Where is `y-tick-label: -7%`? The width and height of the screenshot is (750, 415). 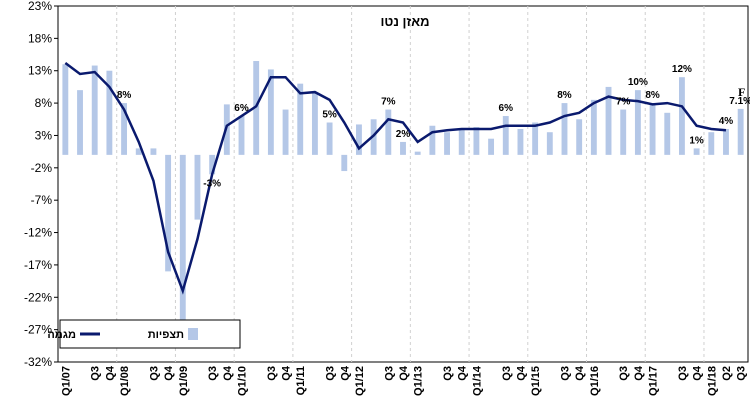 y-tick-label: -7% is located at coordinates (42, 200).